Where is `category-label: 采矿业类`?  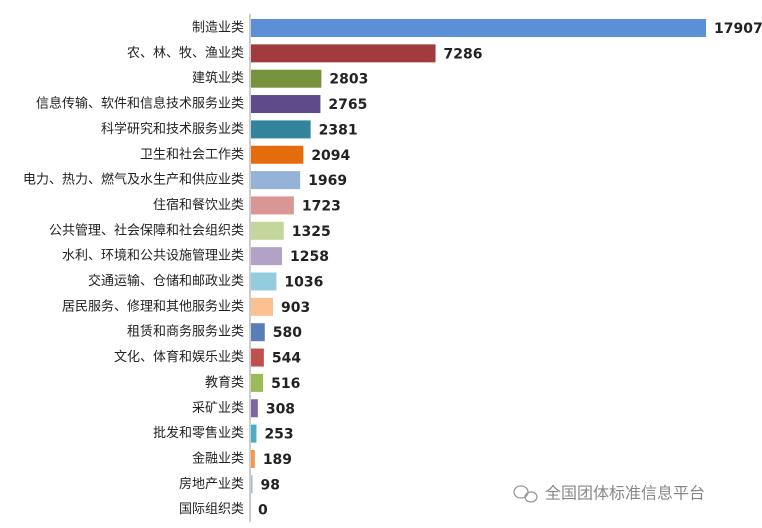
category-label: 采矿业类 is located at coordinates (218, 408).